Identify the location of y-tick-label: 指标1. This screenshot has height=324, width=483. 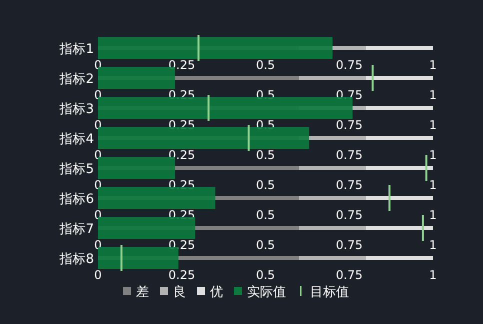
(76, 49).